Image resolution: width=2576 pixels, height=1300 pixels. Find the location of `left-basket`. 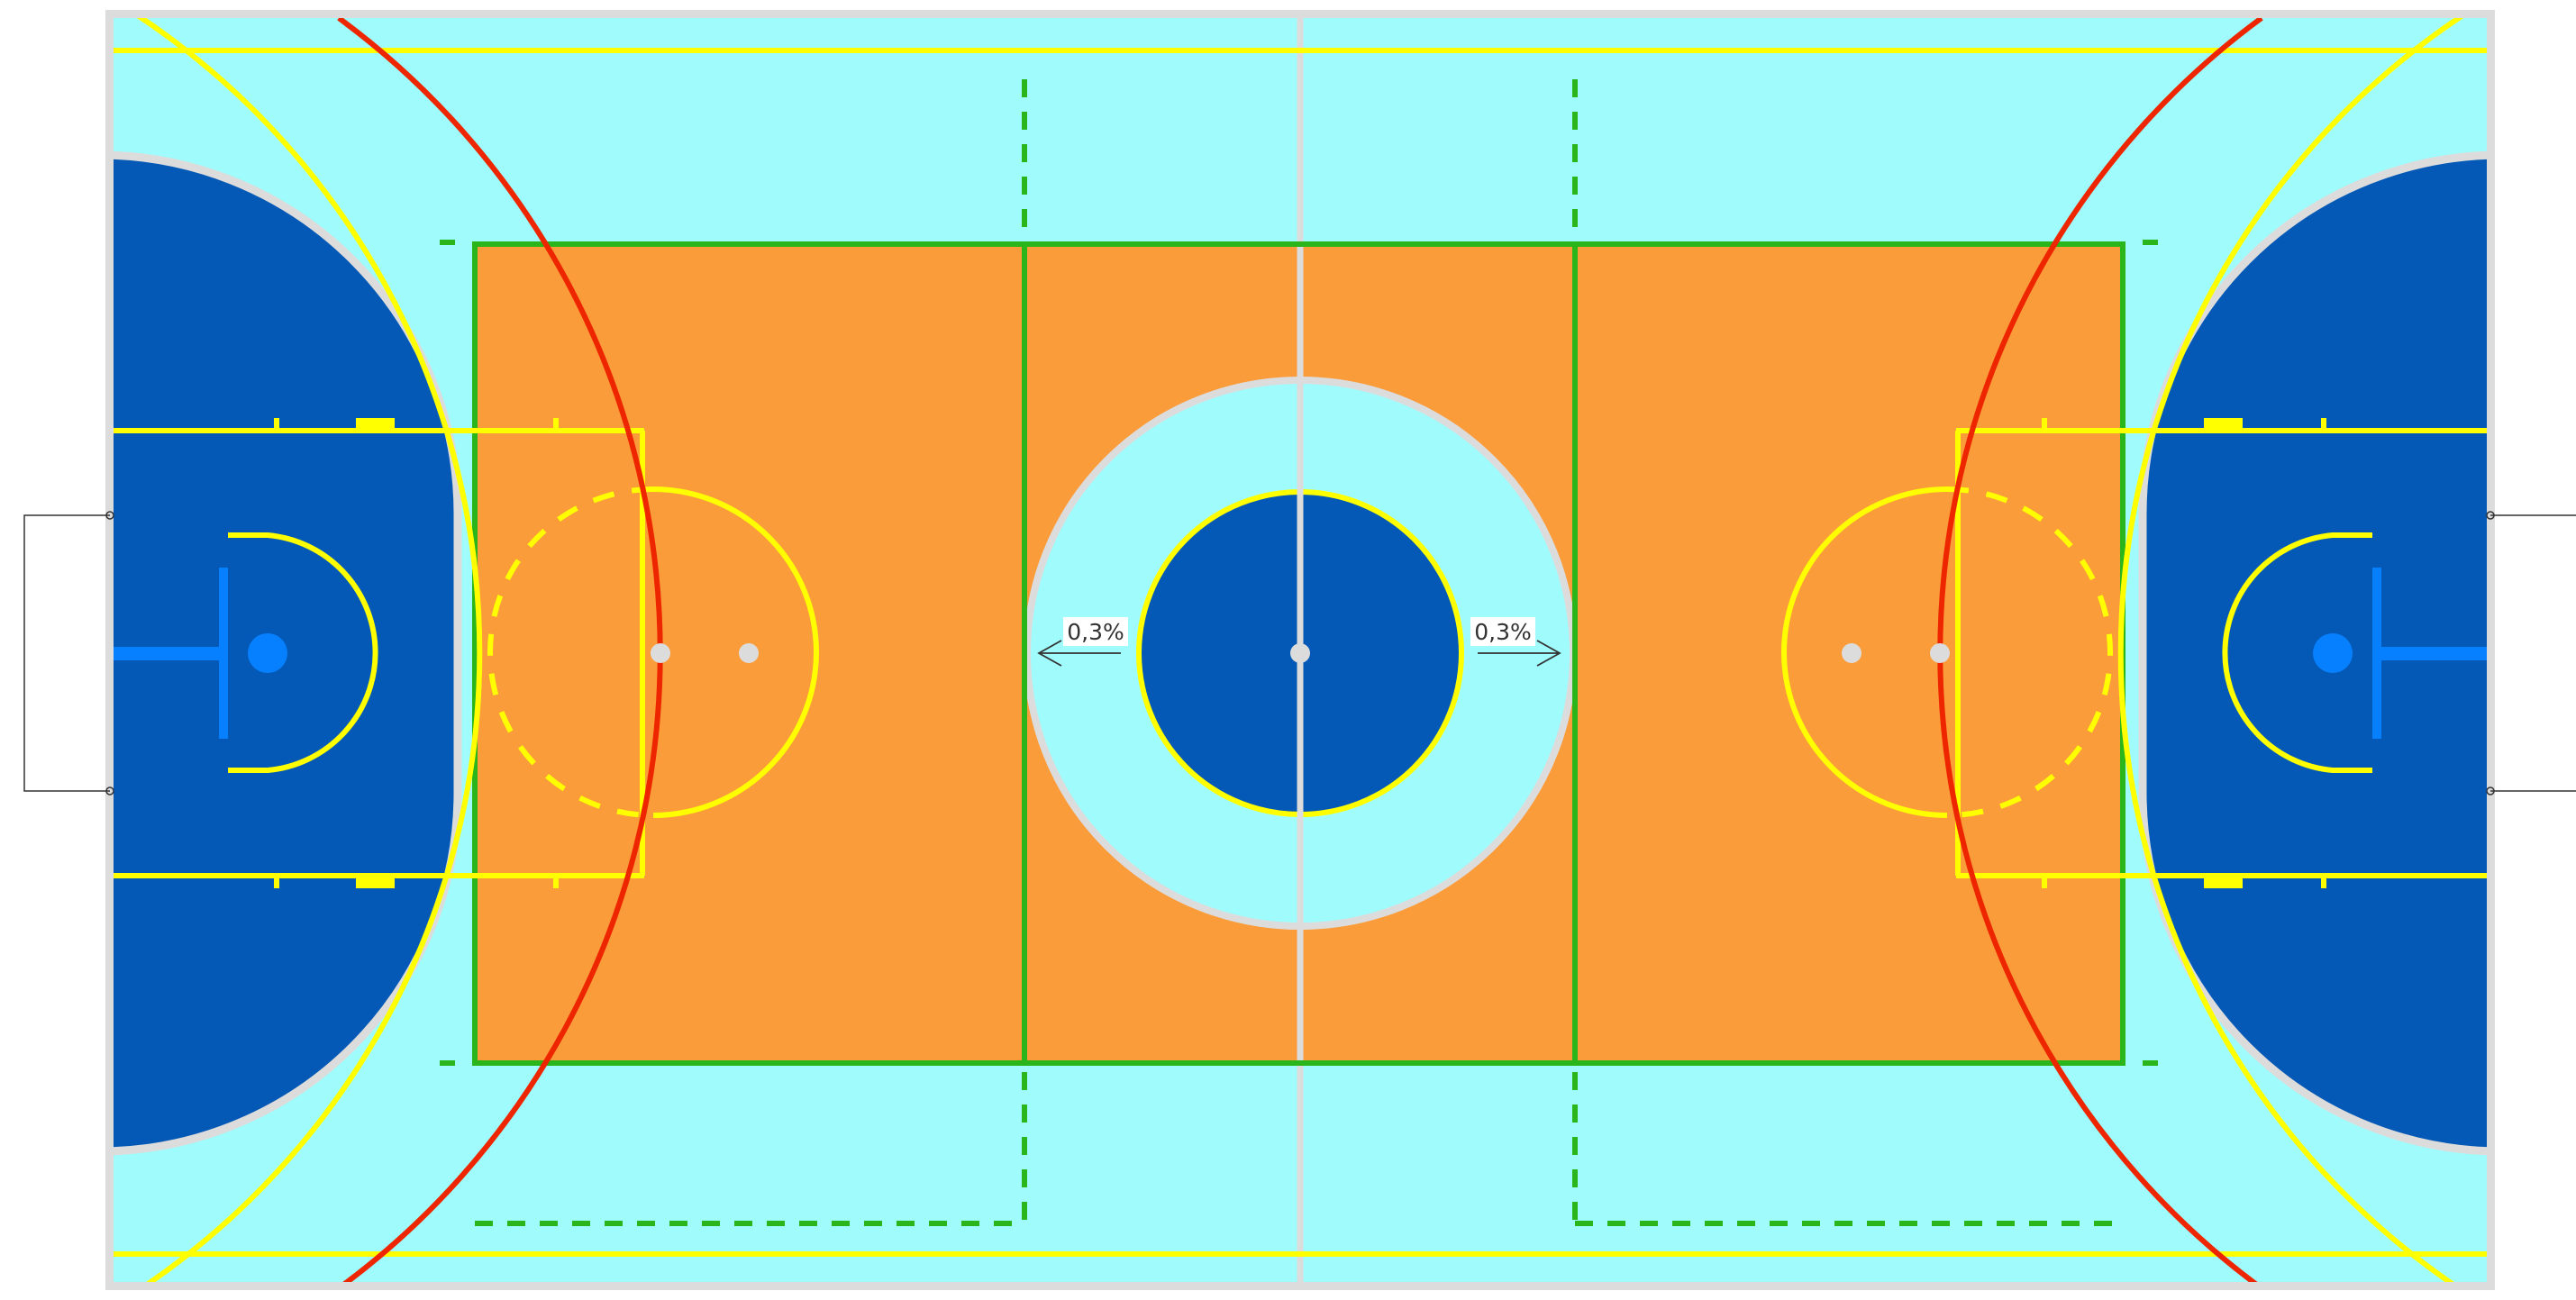

left-basket is located at coordinates (267, 653).